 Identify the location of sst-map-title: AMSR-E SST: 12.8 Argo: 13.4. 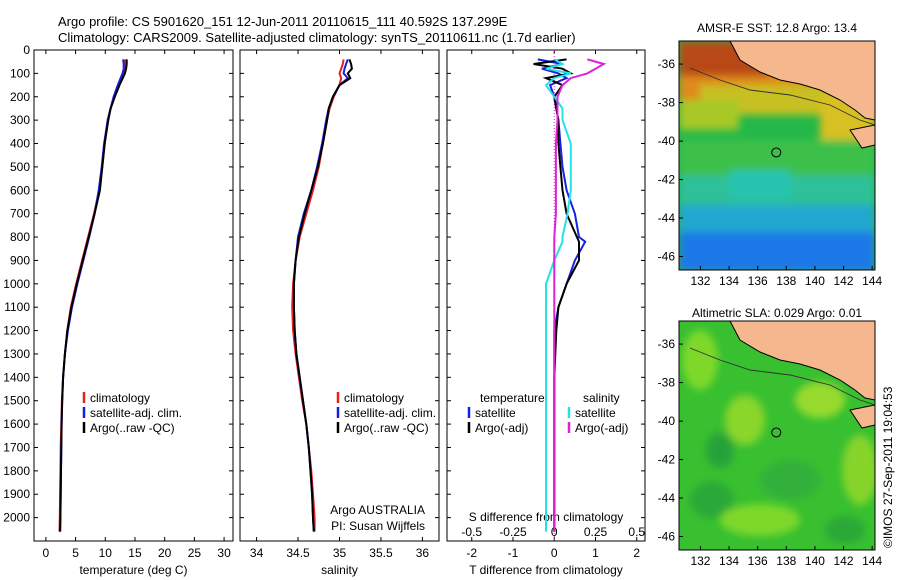
(777, 28).